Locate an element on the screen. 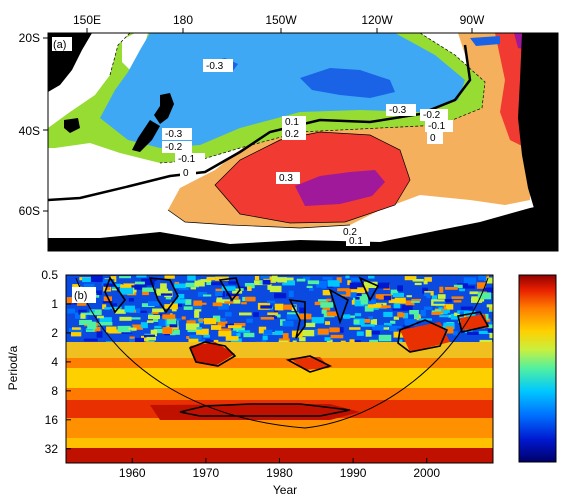 This screenshot has width=578, height=500. y-tick-label: 1 is located at coordinates (54, 304).